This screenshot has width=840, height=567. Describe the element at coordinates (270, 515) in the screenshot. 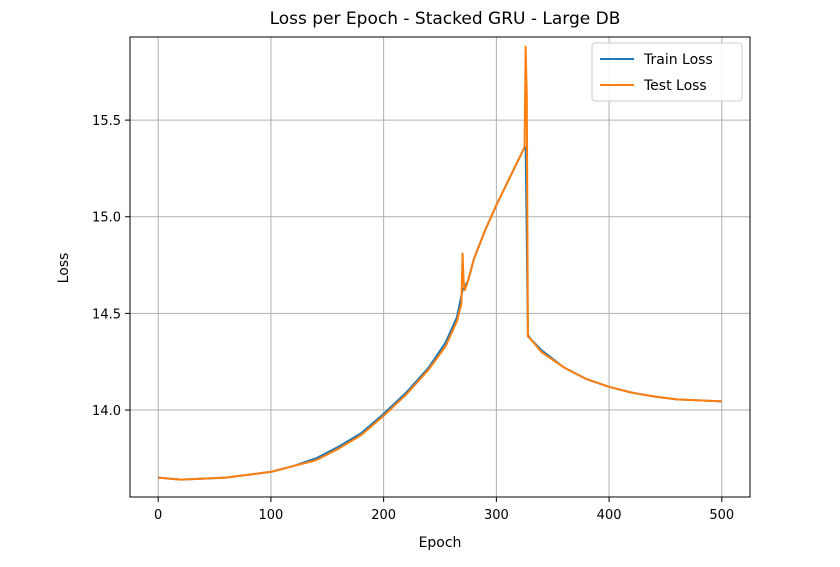

I see `x-tick-label: 100` at that location.